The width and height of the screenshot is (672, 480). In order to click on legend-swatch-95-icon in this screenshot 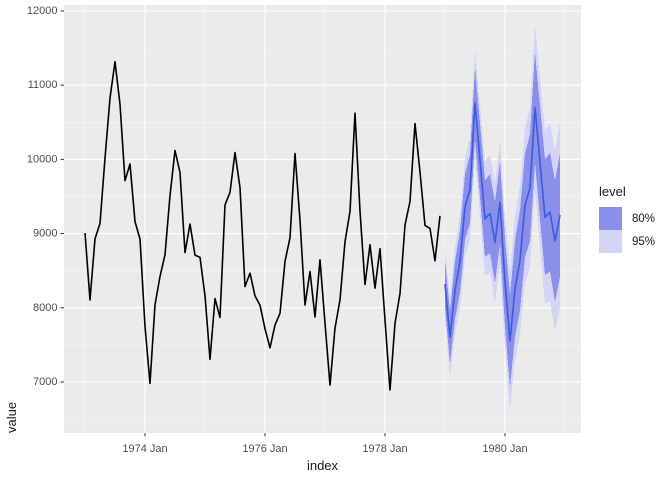, I will do `click(610, 241)`.